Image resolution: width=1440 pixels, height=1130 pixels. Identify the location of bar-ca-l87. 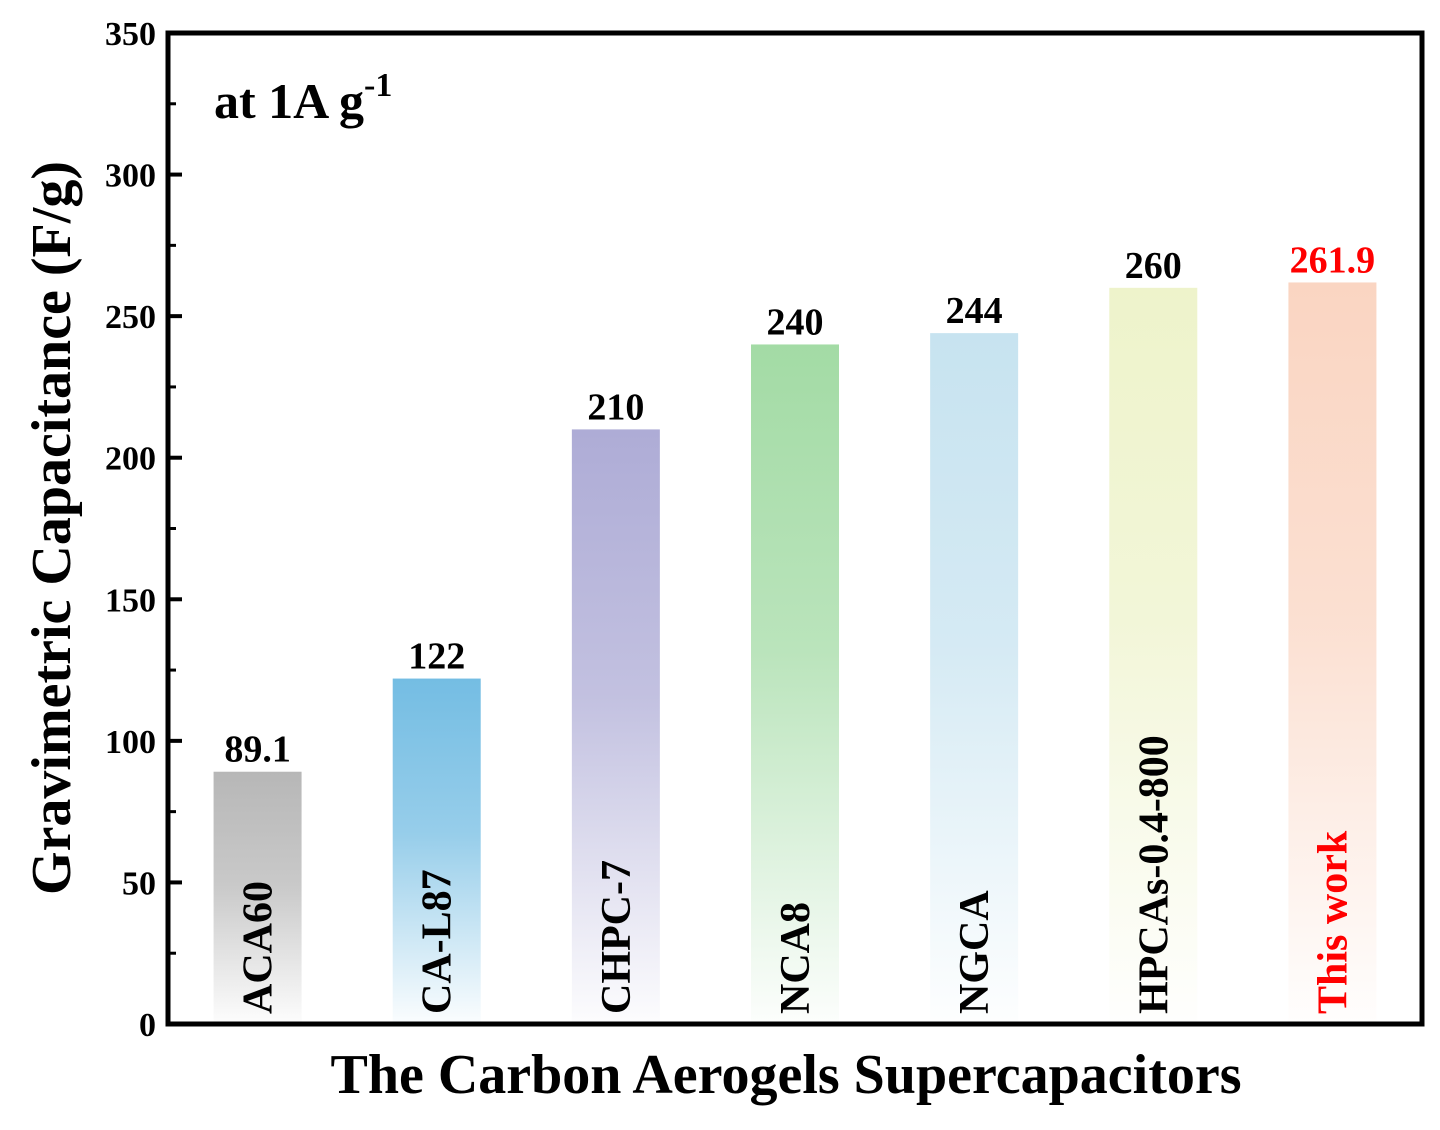
(436, 851).